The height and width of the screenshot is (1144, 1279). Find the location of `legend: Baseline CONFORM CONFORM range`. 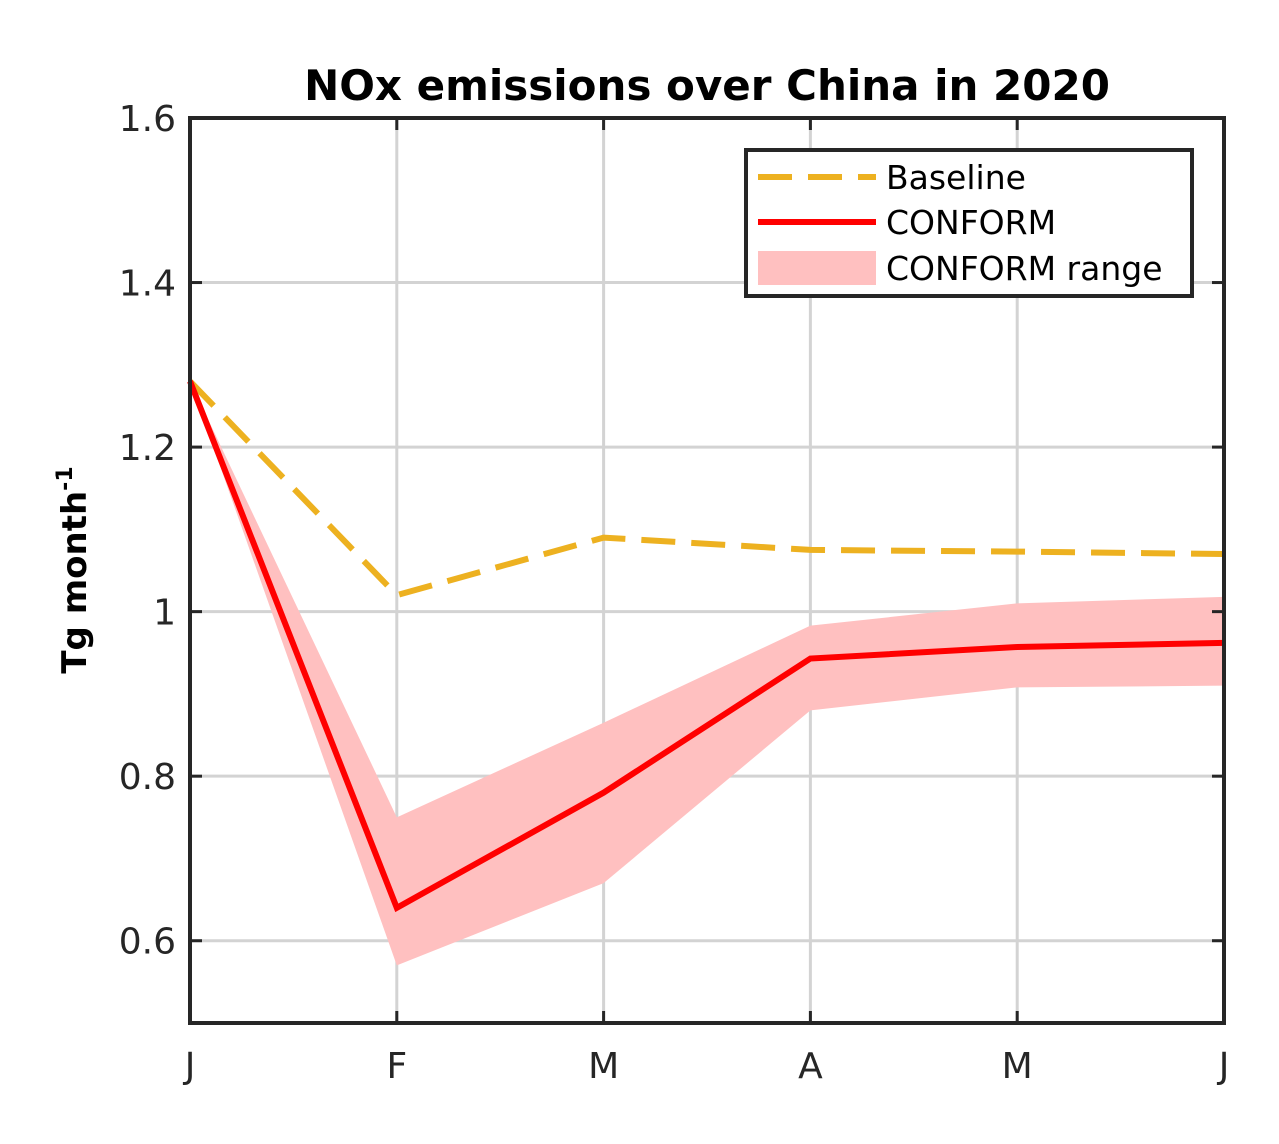

legend: Baseline CONFORM CONFORM range is located at coordinates (969, 223).